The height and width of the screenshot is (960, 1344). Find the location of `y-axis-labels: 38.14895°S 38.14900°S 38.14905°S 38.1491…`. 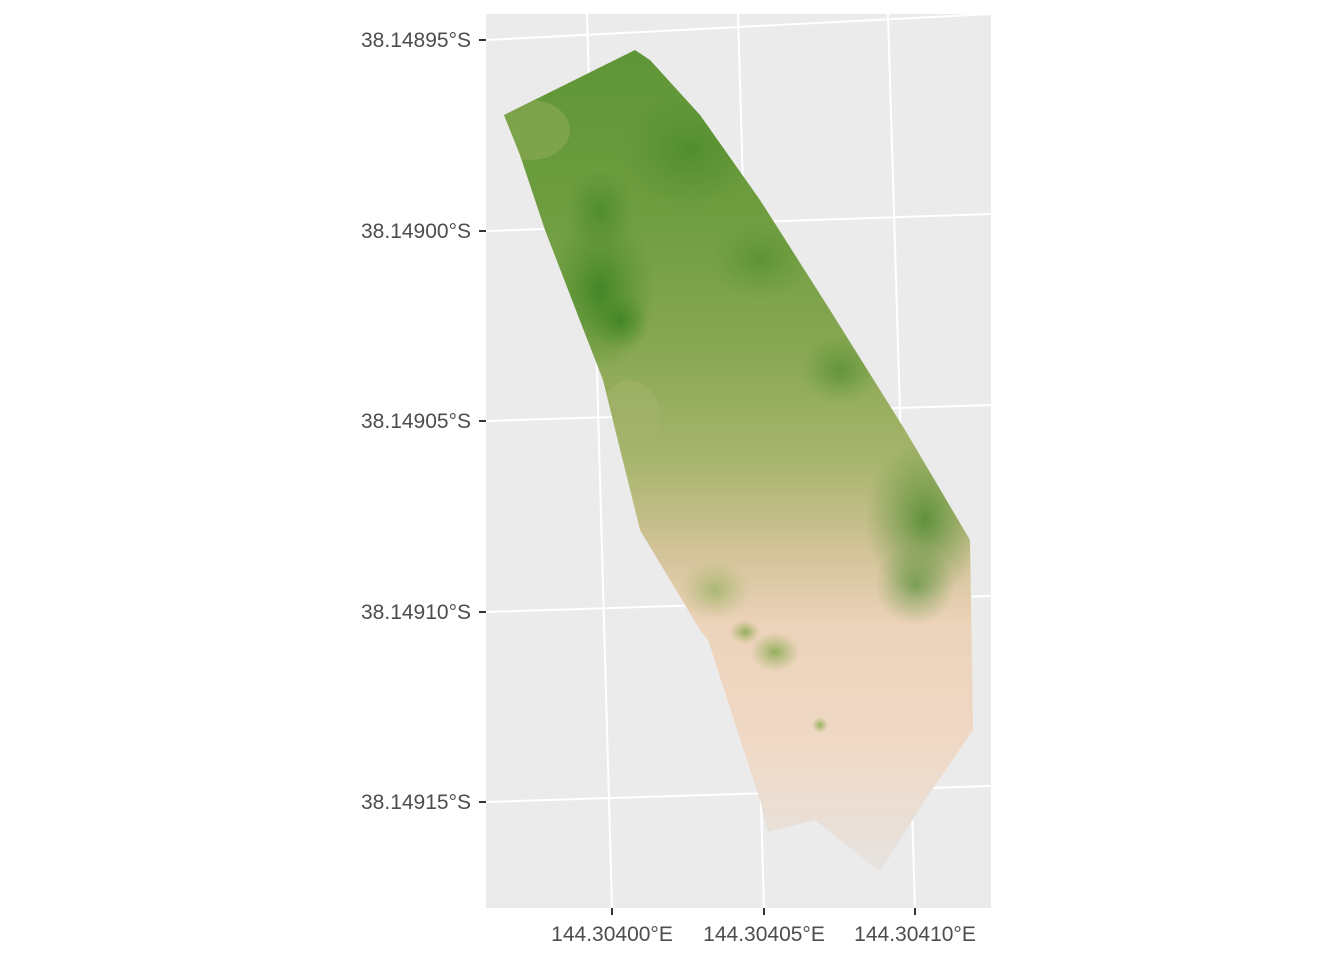

y-axis-labels: 38.14895°S 38.14900°S 38.14905°S 38.1491… is located at coordinates (416, 421).